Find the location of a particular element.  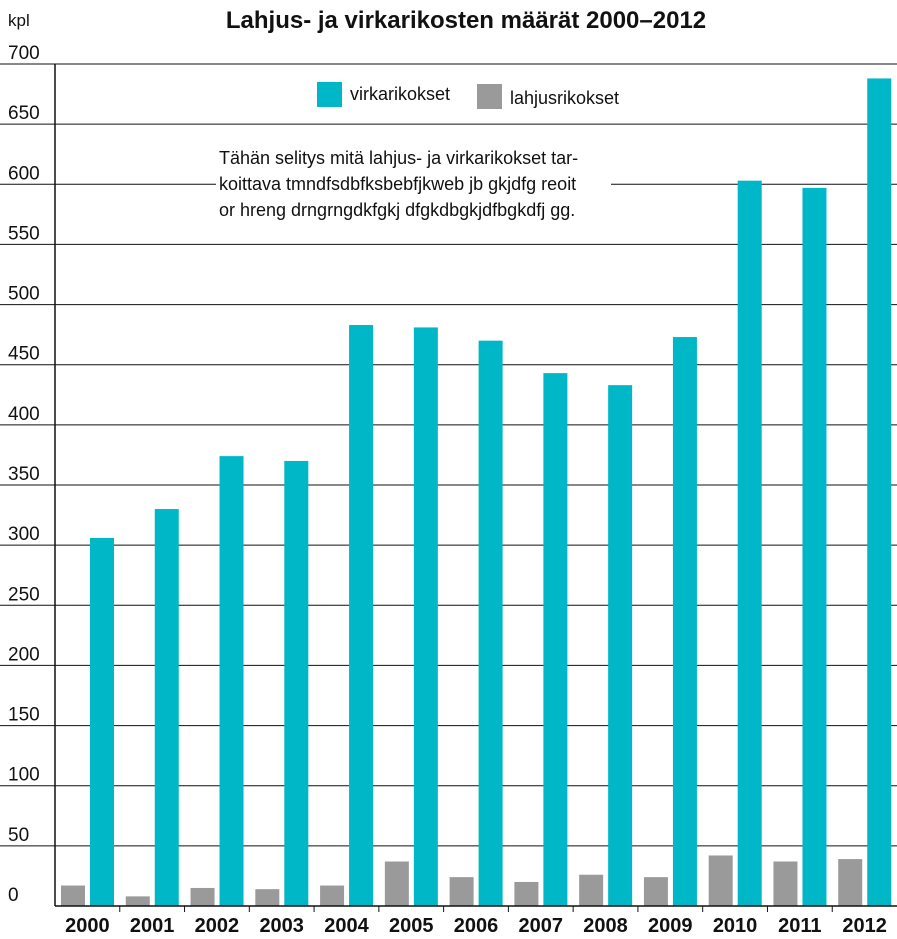

y-tick-label-650: 650 is located at coordinates (24, 113).